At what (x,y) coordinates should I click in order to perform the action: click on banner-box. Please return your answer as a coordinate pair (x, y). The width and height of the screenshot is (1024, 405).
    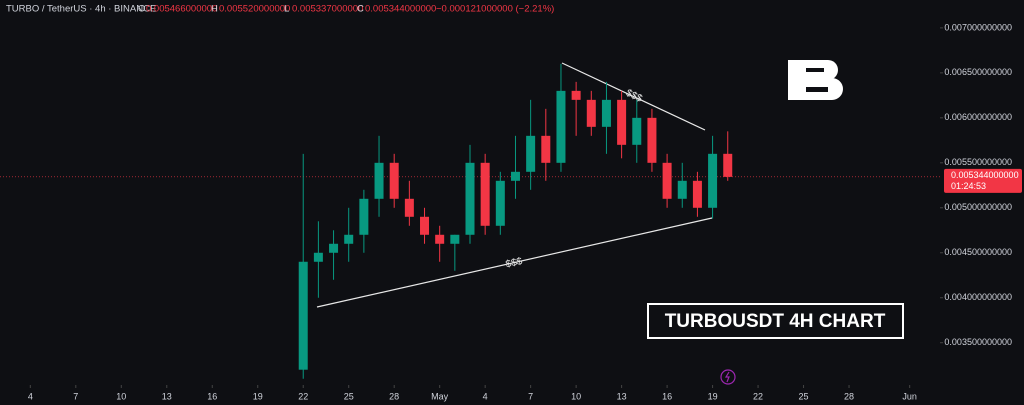
    Looking at the image, I should click on (775, 321).